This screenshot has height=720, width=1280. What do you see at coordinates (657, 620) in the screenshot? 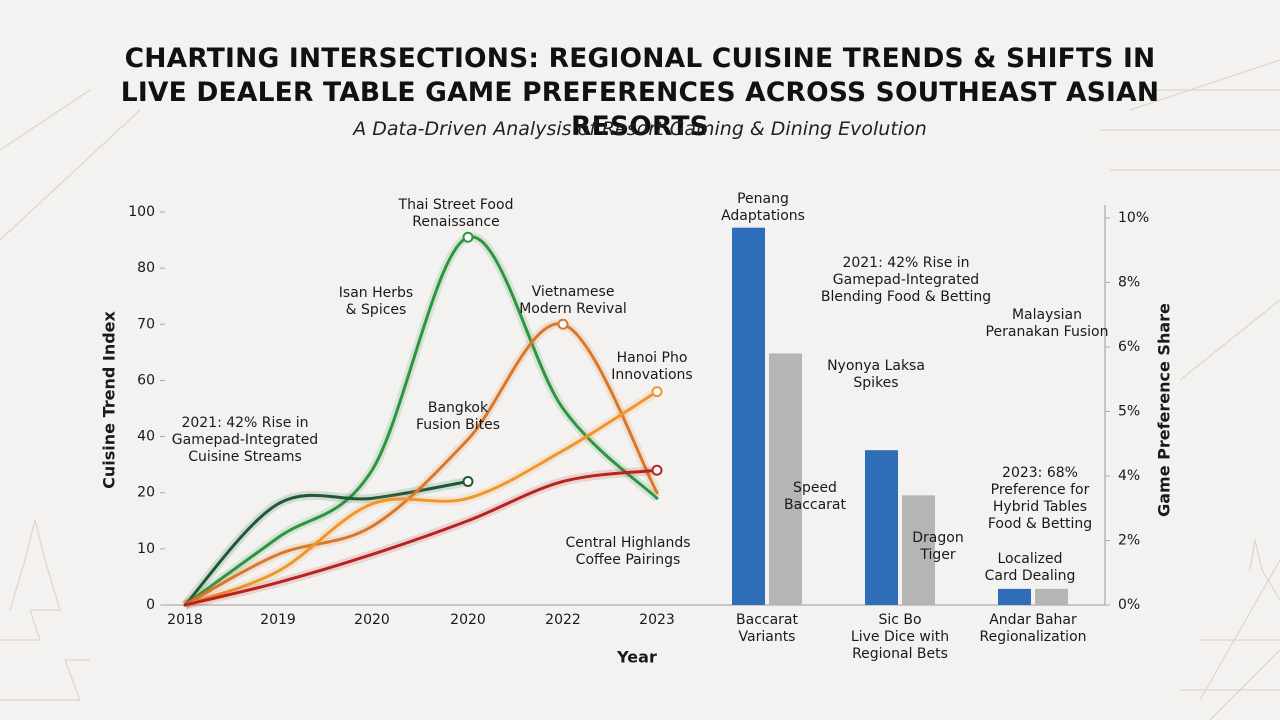
I see `x-tick-label: 2023` at bounding box center [657, 620].